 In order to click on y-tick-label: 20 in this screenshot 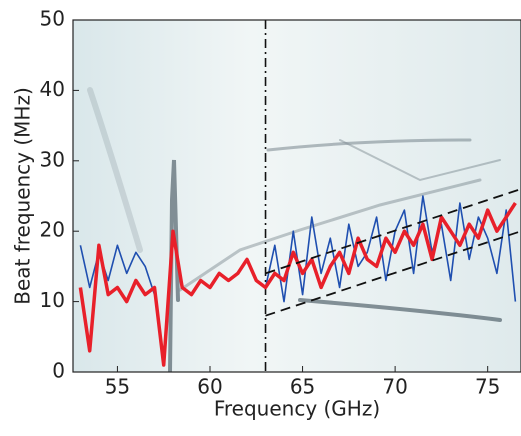, I will do `click(52, 230)`.